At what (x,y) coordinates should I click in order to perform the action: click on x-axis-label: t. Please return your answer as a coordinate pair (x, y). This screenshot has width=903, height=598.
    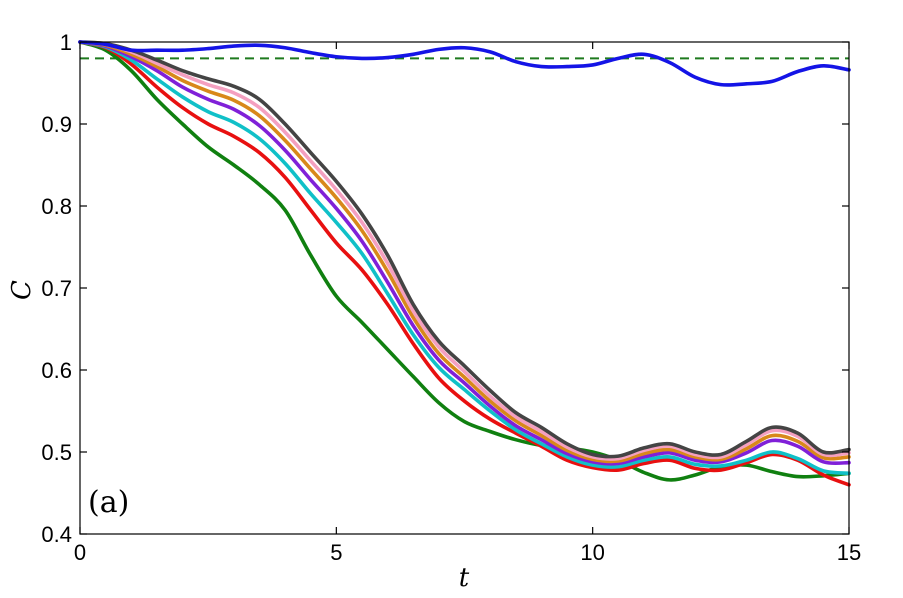
    Looking at the image, I should click on (464, 578).